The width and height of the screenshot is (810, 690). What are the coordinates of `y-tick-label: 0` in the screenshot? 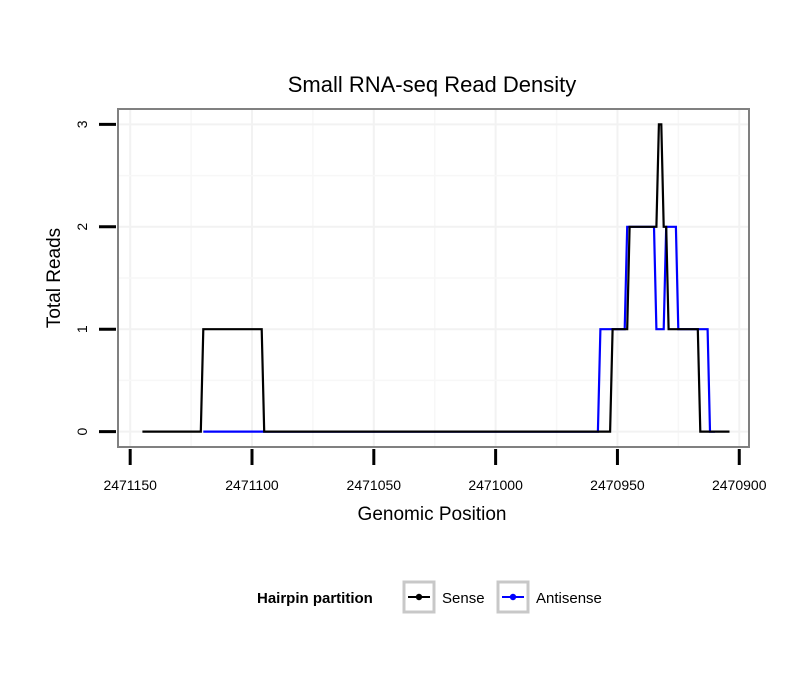 It's located at (82, 432).